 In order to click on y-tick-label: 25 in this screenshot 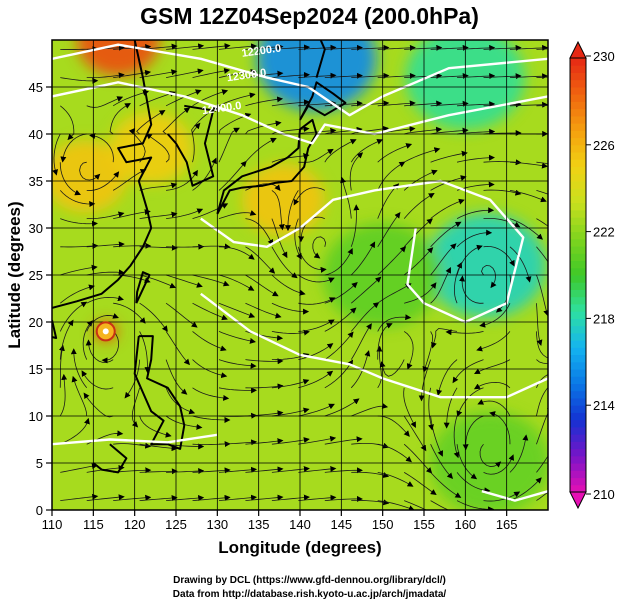, I will do `click(36, 275)`.